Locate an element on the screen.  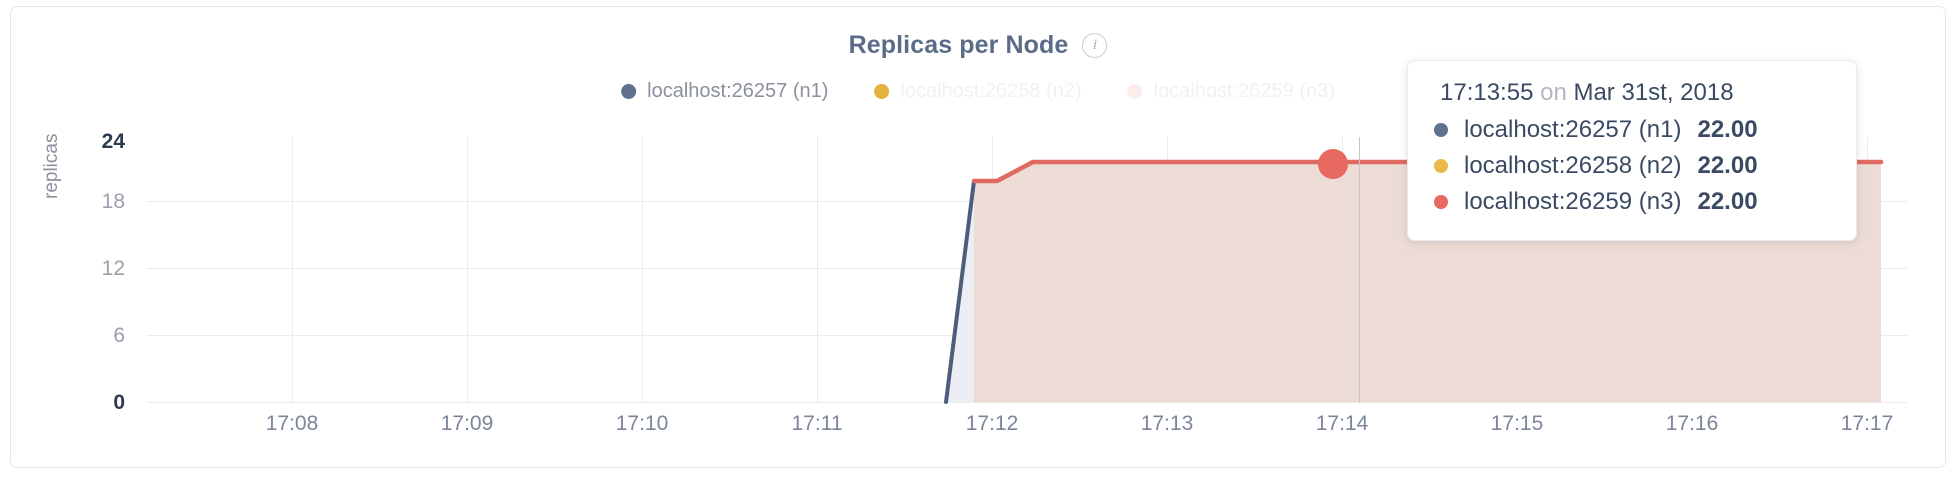
y-tick-6: 6 is located at coordinates (119, 335).